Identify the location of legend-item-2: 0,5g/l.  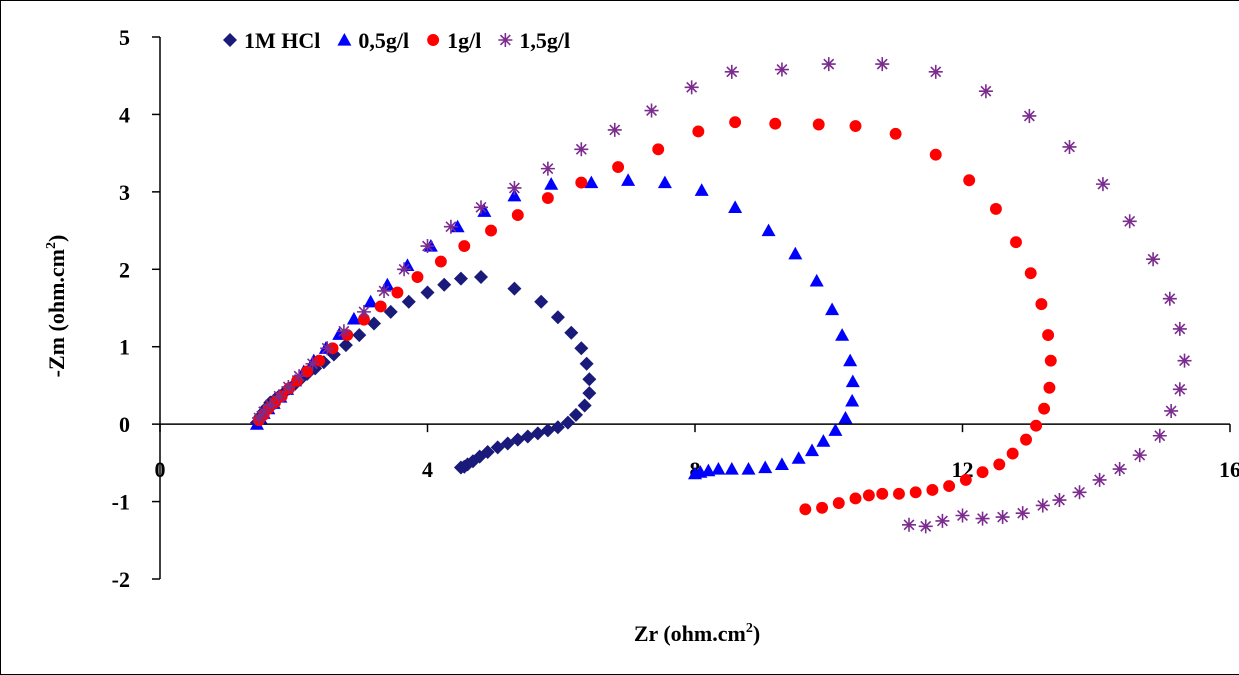
(373, 40).